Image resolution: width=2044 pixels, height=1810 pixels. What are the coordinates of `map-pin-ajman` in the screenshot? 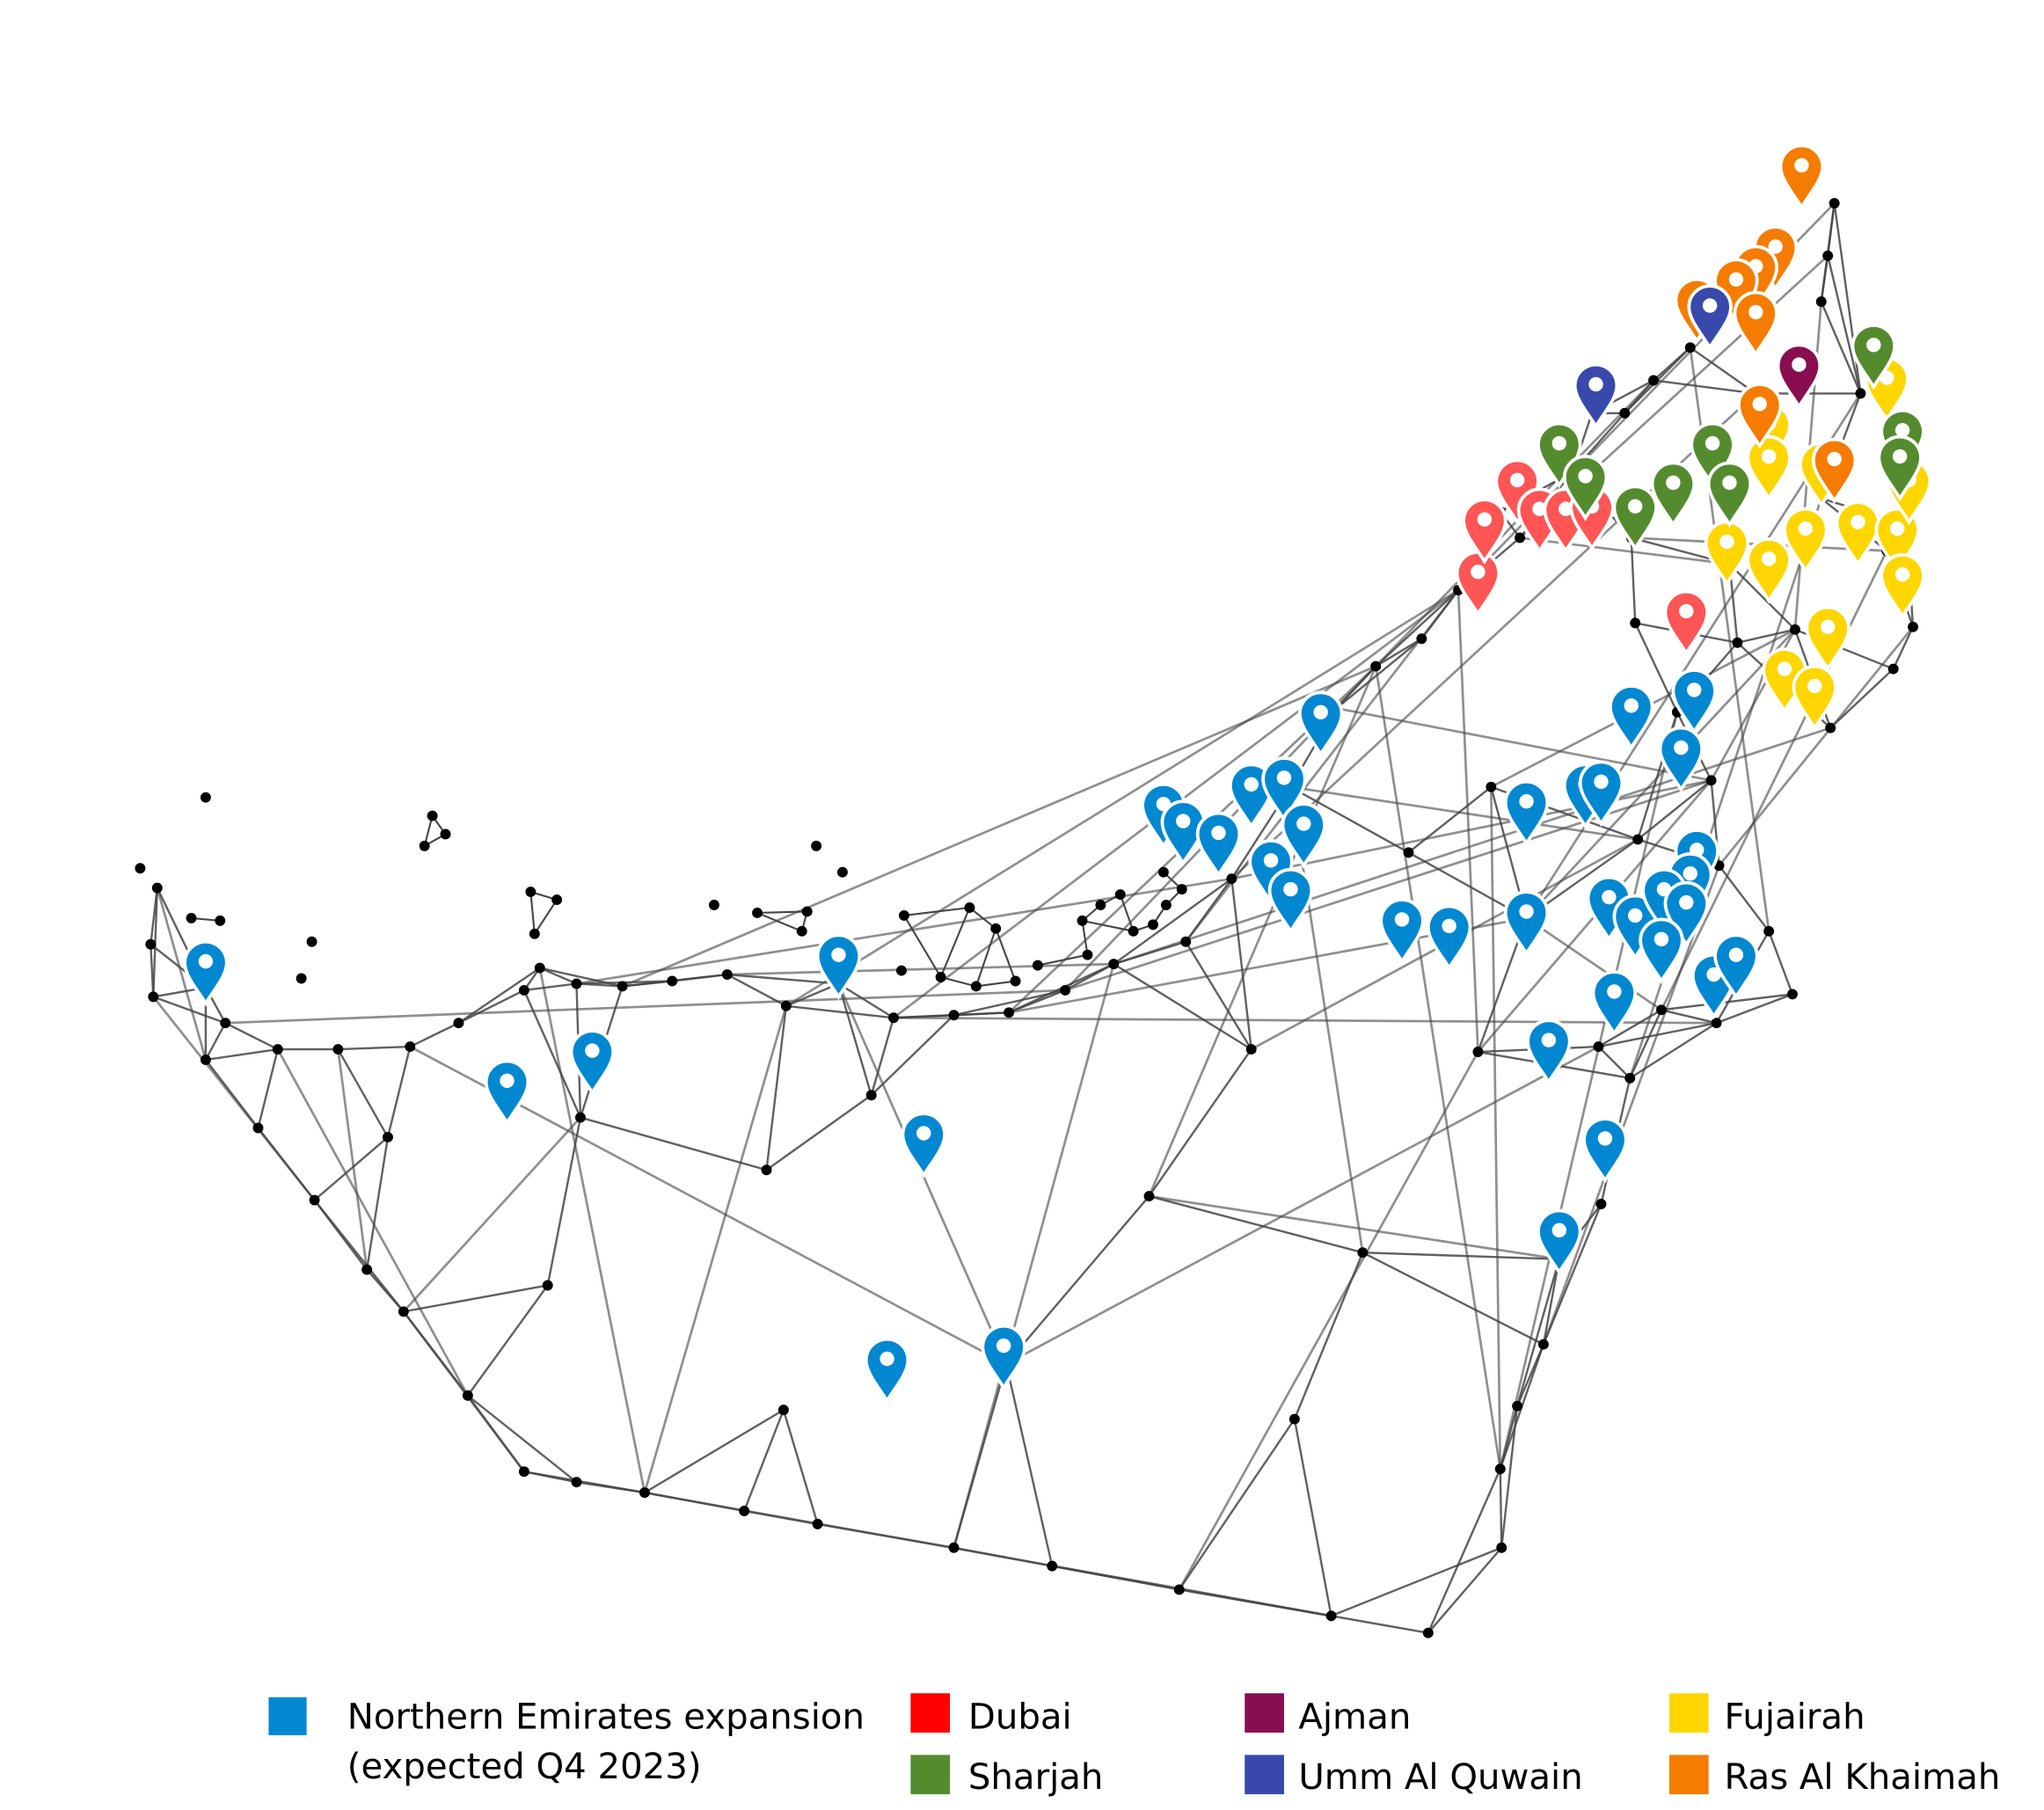 It's located at (1799, 376).